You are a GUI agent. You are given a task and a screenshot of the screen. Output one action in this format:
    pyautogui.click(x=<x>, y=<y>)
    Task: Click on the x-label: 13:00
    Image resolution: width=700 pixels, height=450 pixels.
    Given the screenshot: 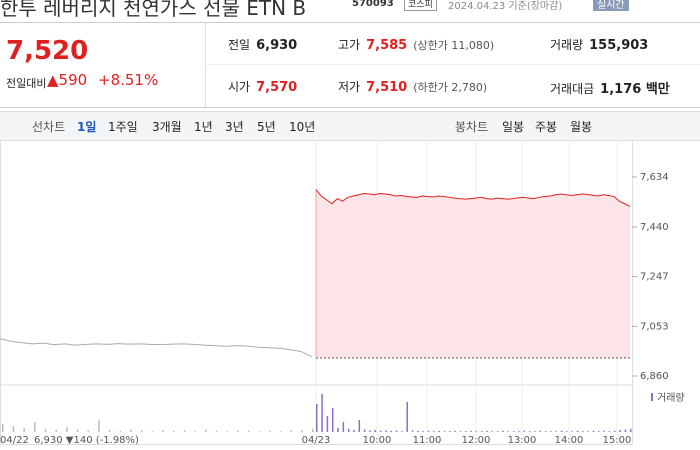 What is the action you would take?
    pyautogui.click(x=522, y=440)
    